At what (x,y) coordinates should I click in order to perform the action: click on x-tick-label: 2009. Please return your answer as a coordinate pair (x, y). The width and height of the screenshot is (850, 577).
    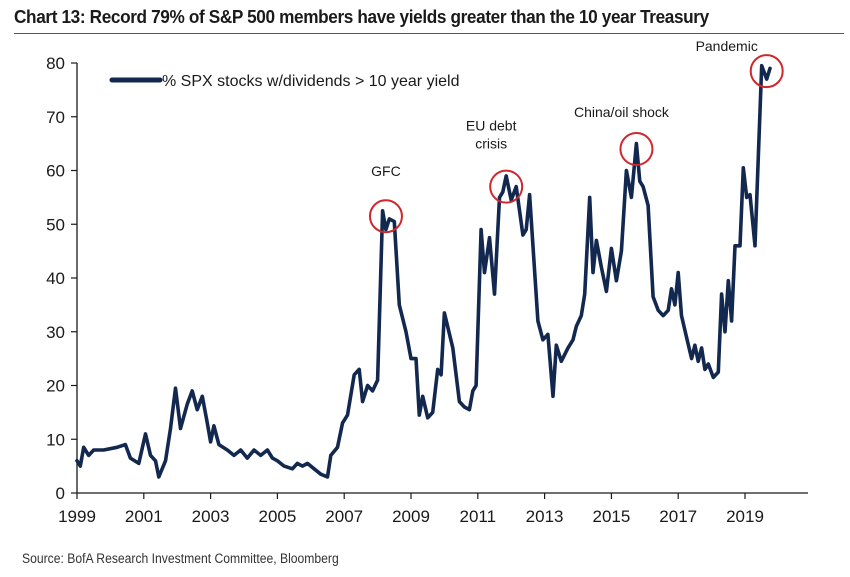
    Looking at the image, I should click on (411, 516).